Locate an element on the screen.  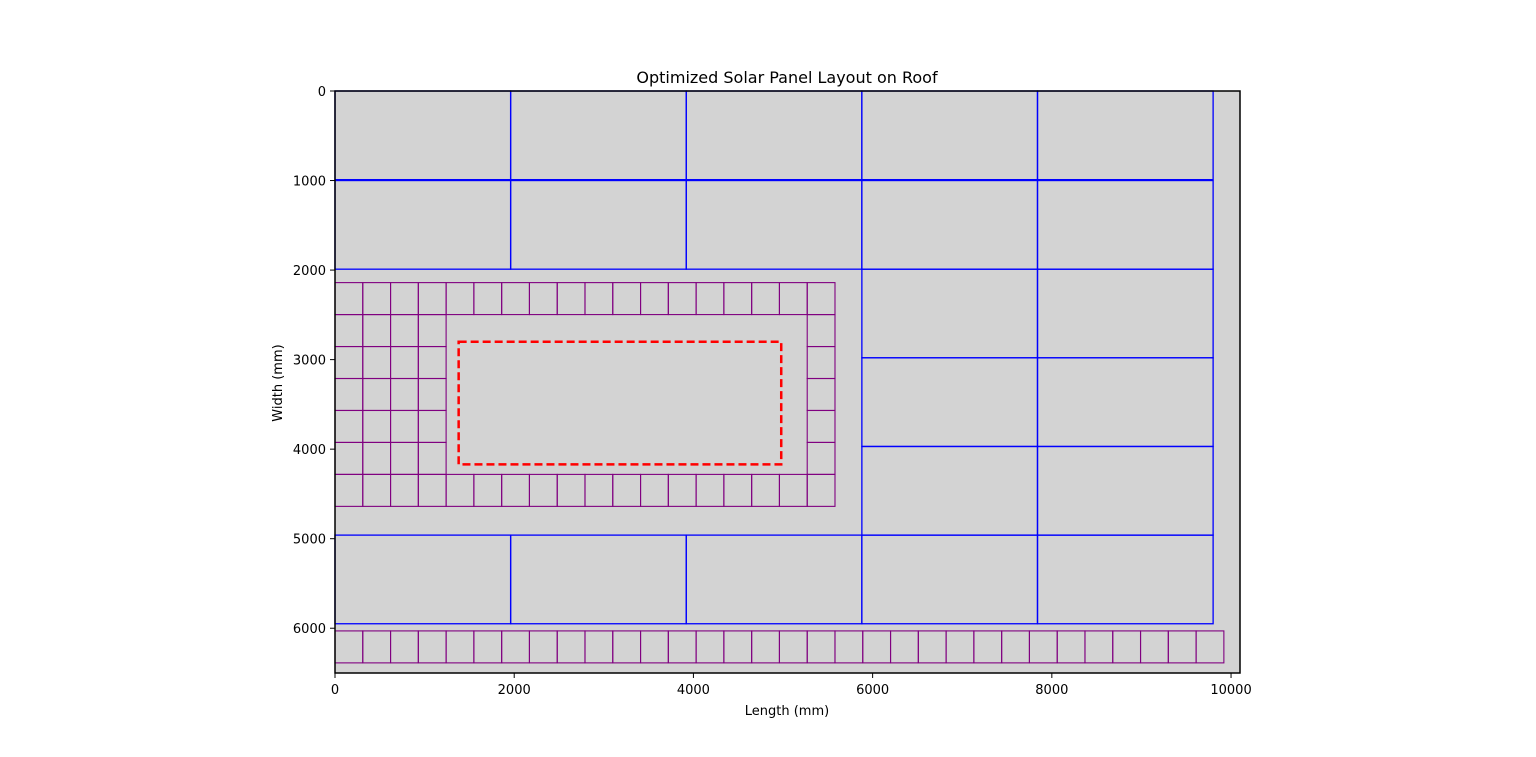
x-tick-label: 8000 is located at coordinates (1051, 690).